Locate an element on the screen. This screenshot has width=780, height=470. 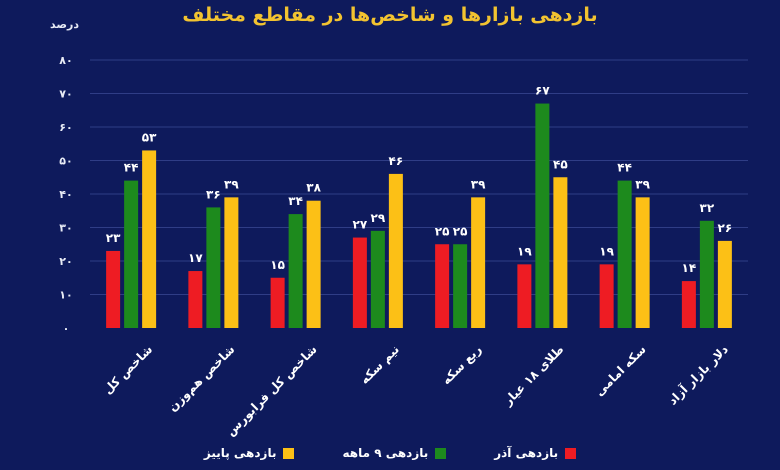
legend-label-azar: بازدهی آذر is located at coordinates (526, 453).